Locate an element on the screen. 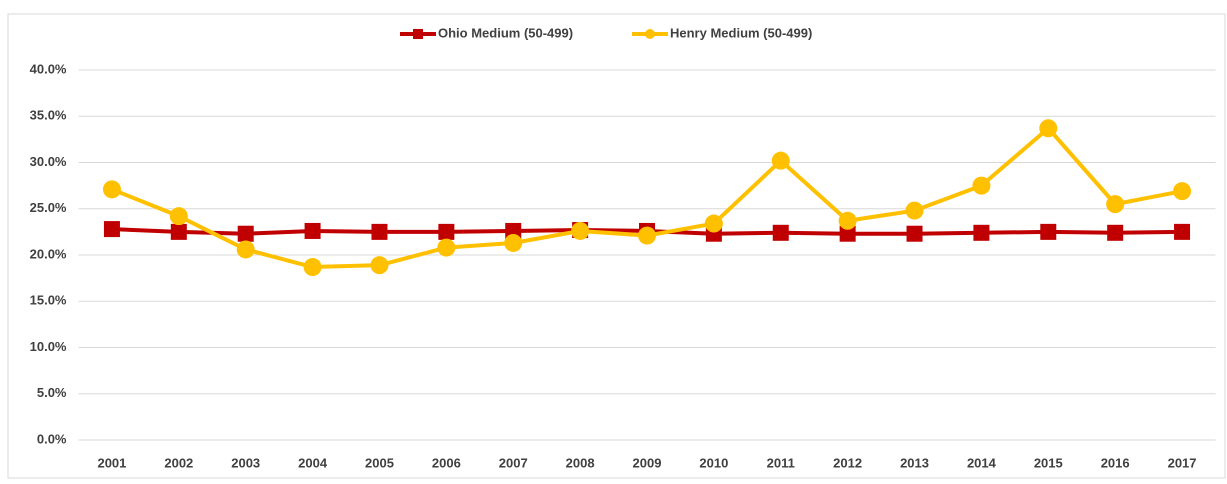 The image size is (1227, 484). x-tick-label: 2004 is located at coordinates (313, 462).